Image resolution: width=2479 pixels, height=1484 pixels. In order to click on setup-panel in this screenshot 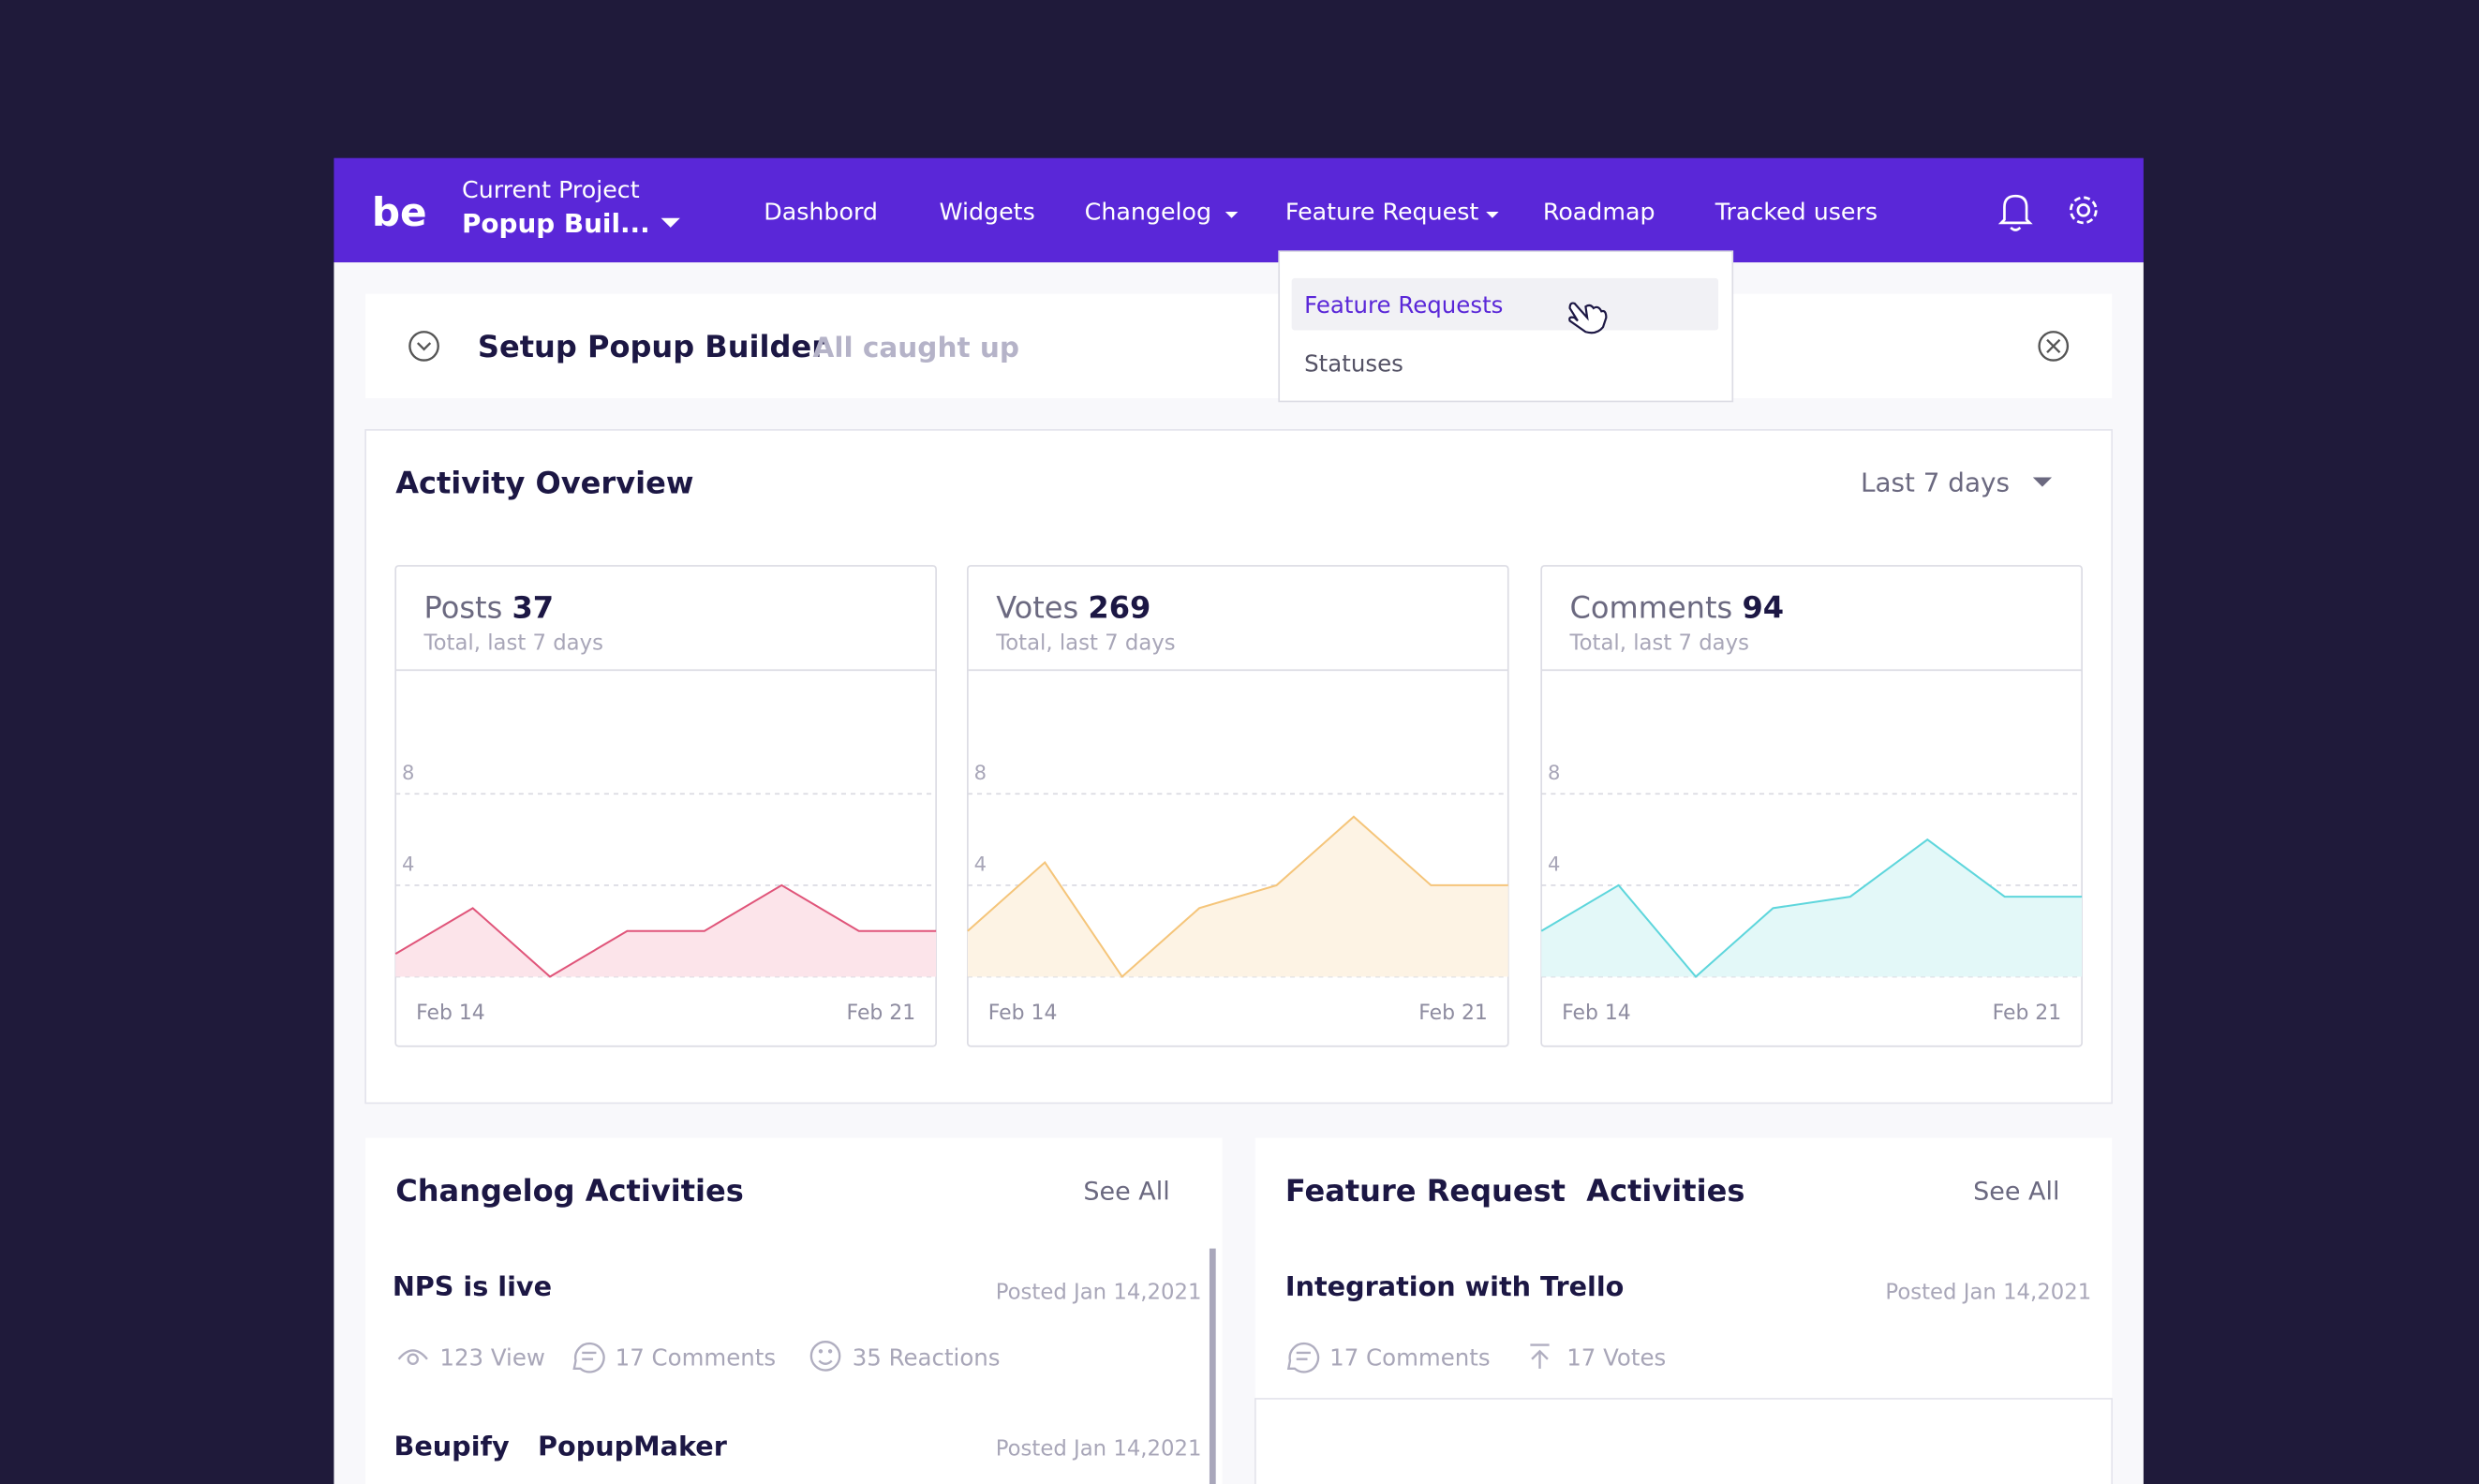, I will do `click(1239, 346)`.